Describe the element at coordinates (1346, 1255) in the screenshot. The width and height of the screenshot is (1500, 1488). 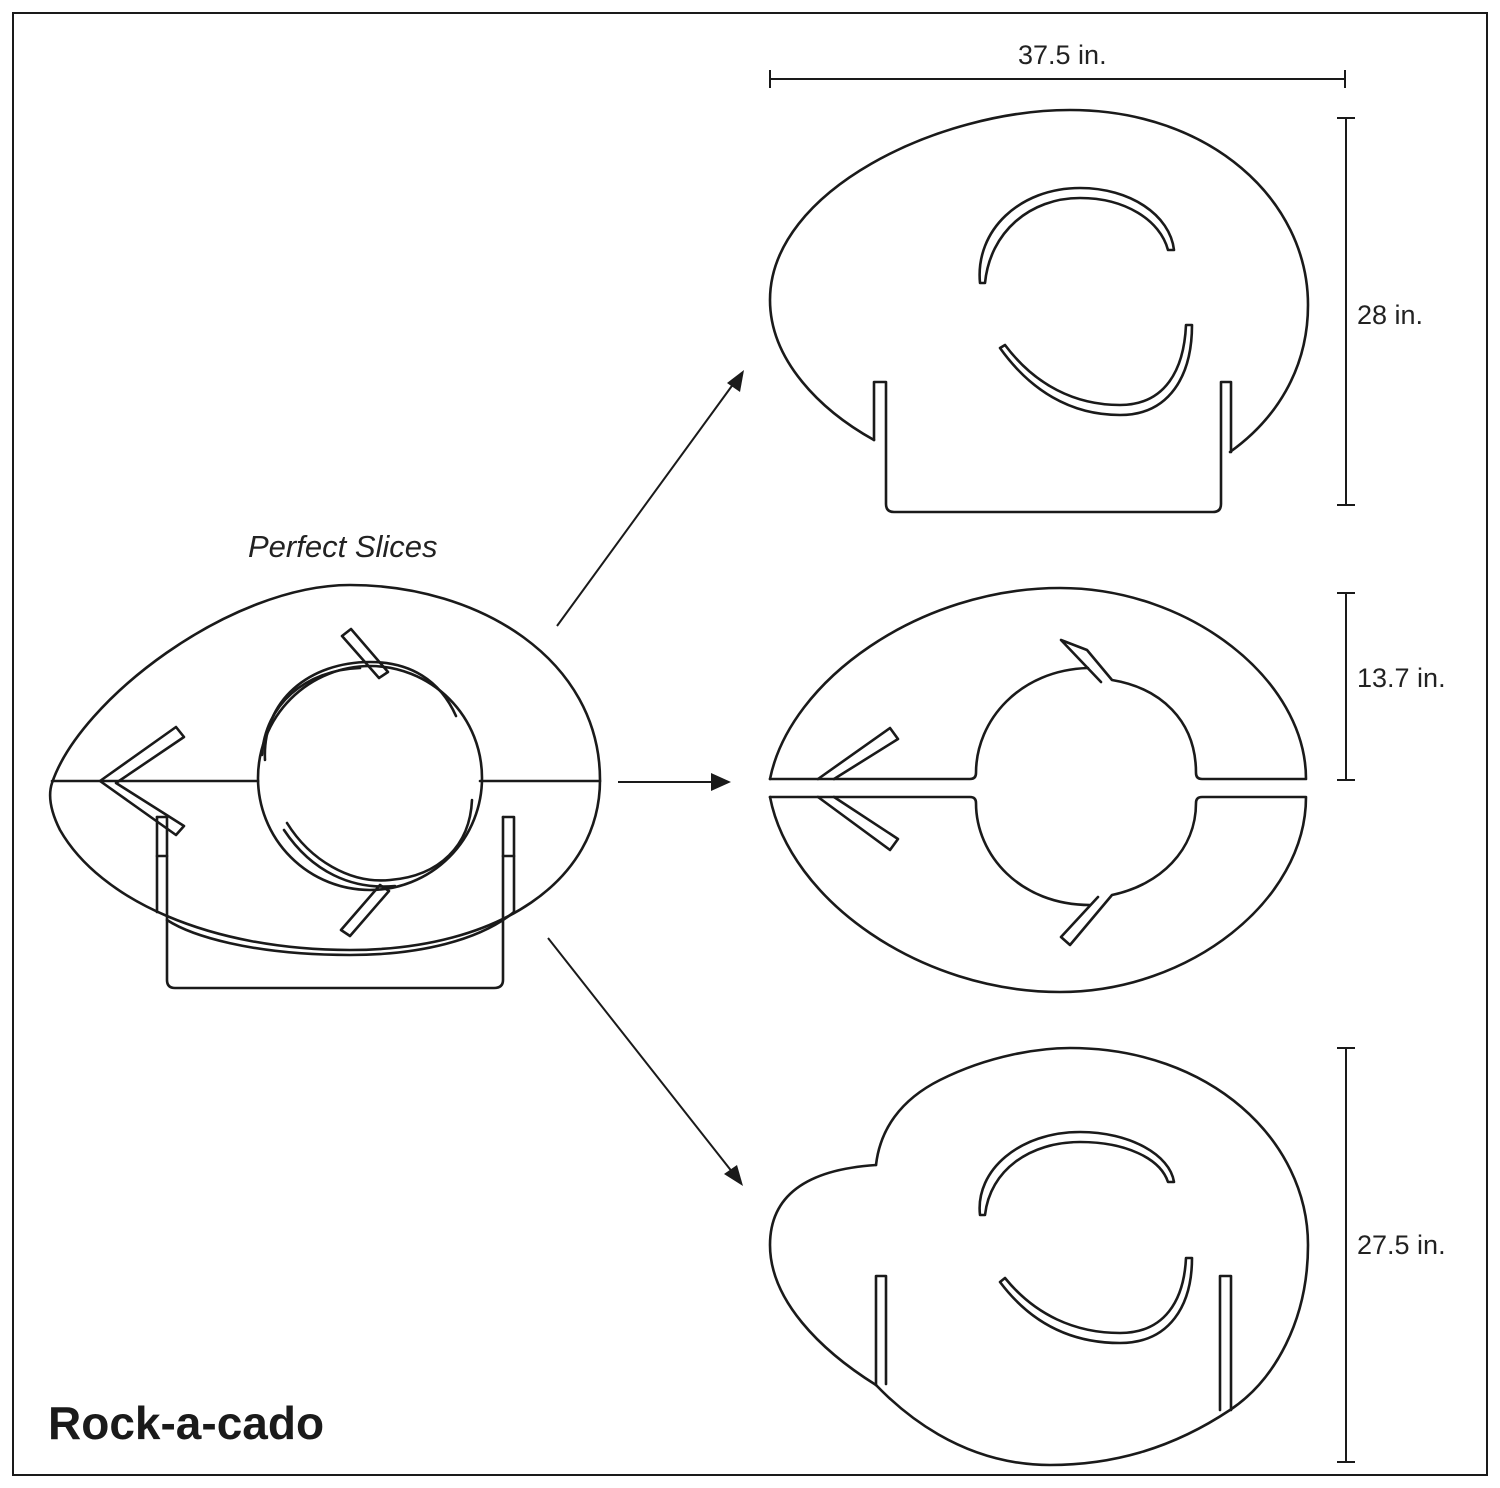
I see `dimension-height-bottom` at that location.